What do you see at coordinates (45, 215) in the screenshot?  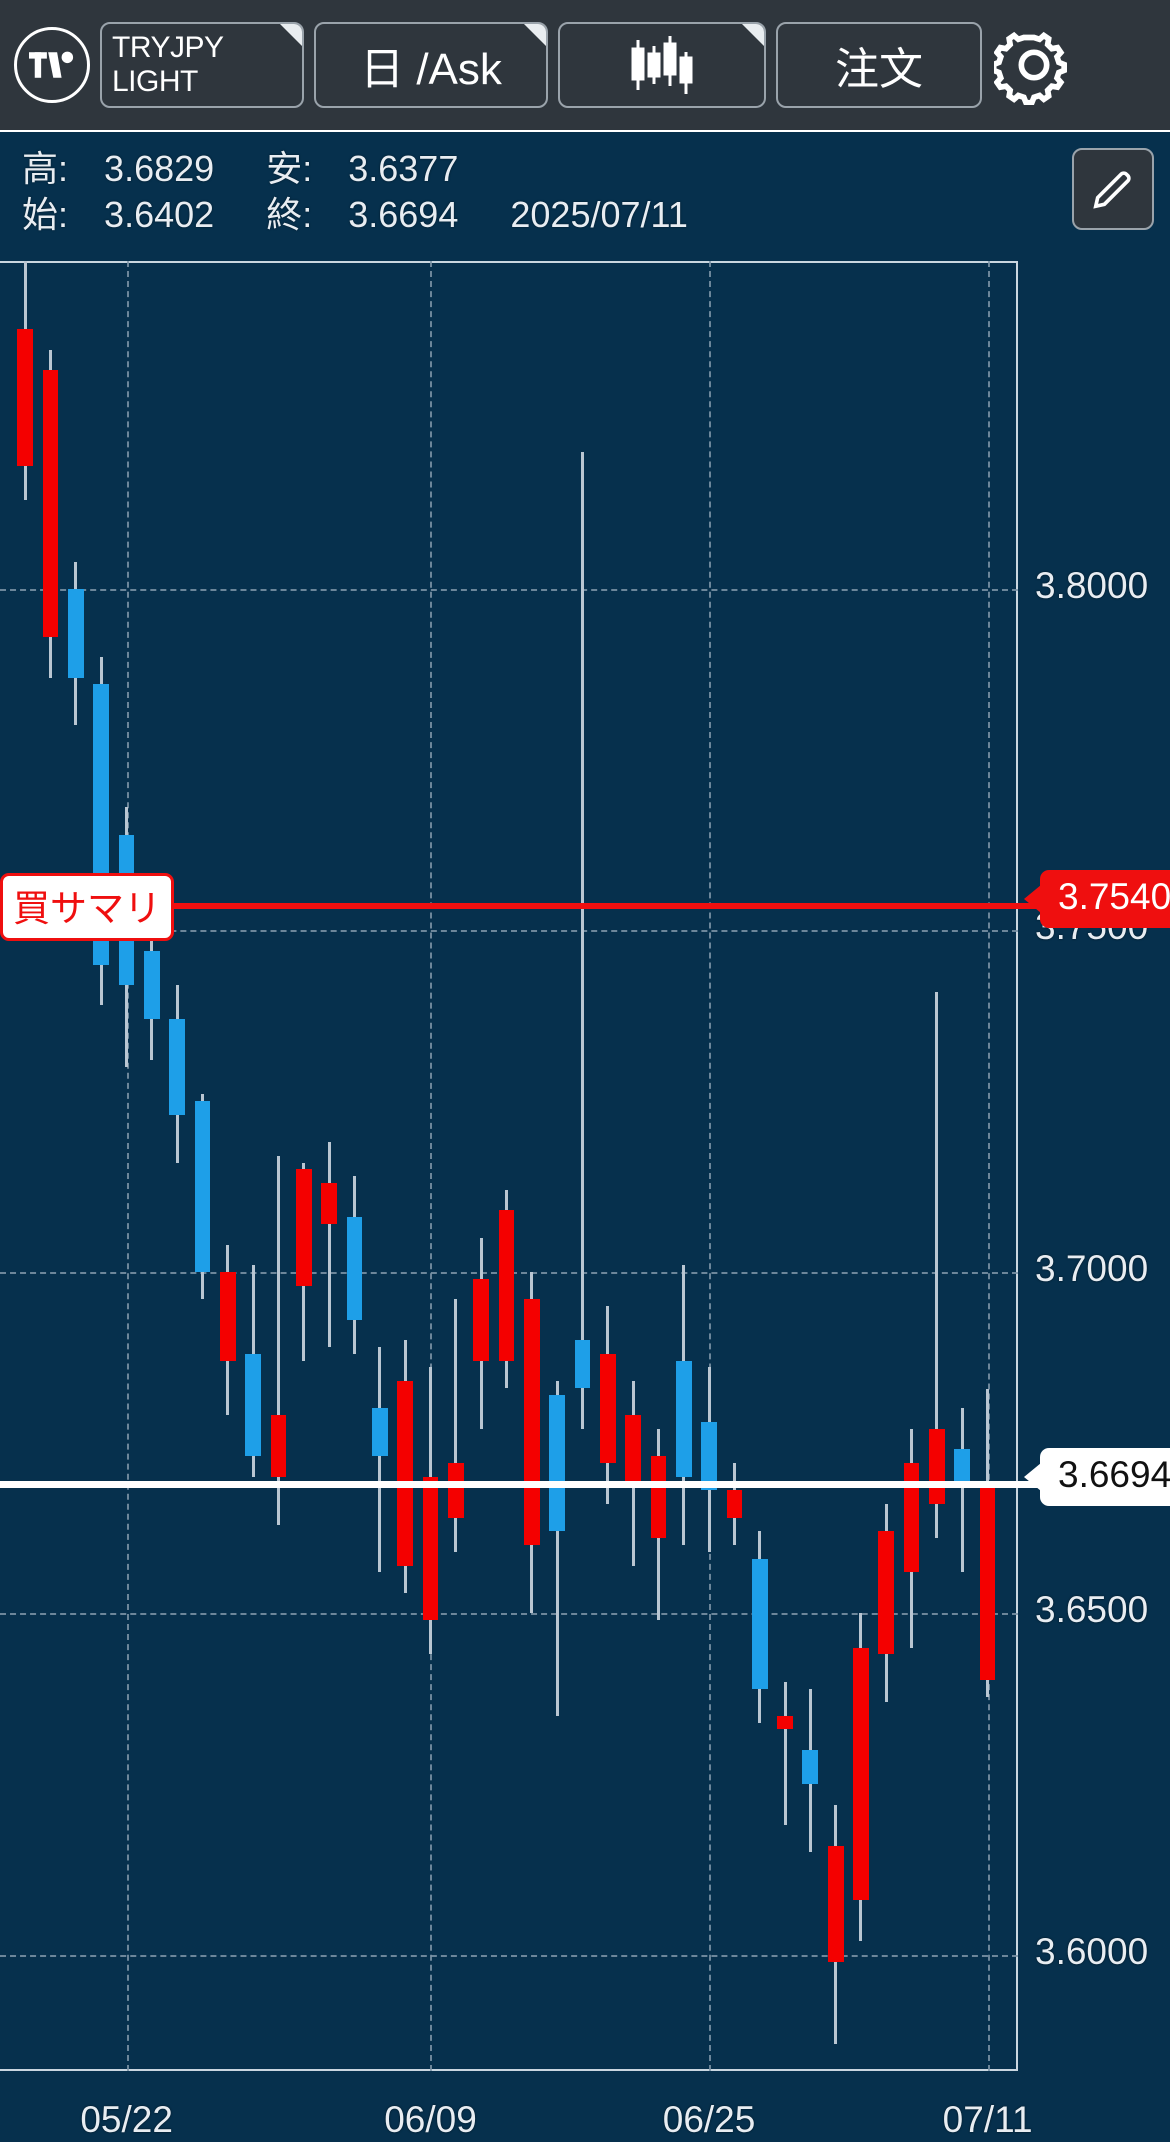 I see `open-label: 始:` at bounding box center [45, 215].